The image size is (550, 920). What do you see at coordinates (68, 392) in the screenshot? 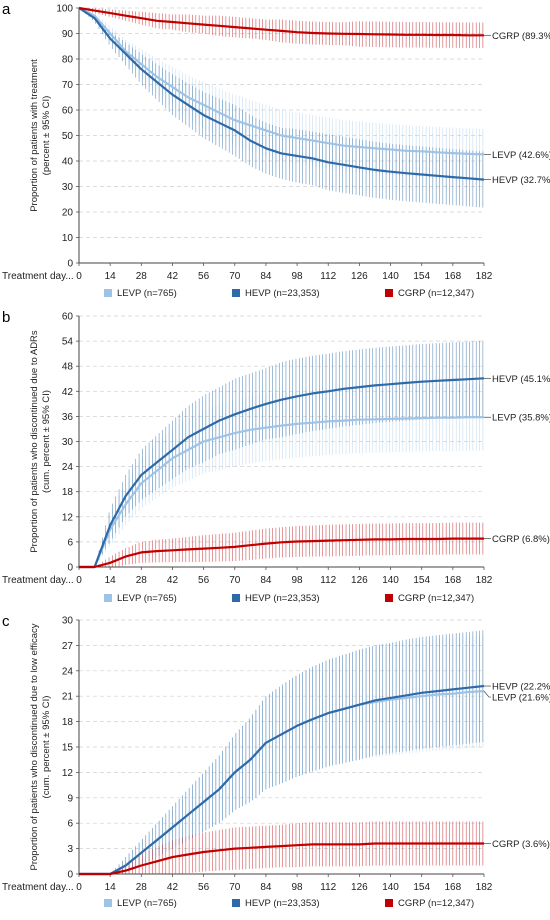
I see `y-tick-label: 42` at bounding box center [68, 392].